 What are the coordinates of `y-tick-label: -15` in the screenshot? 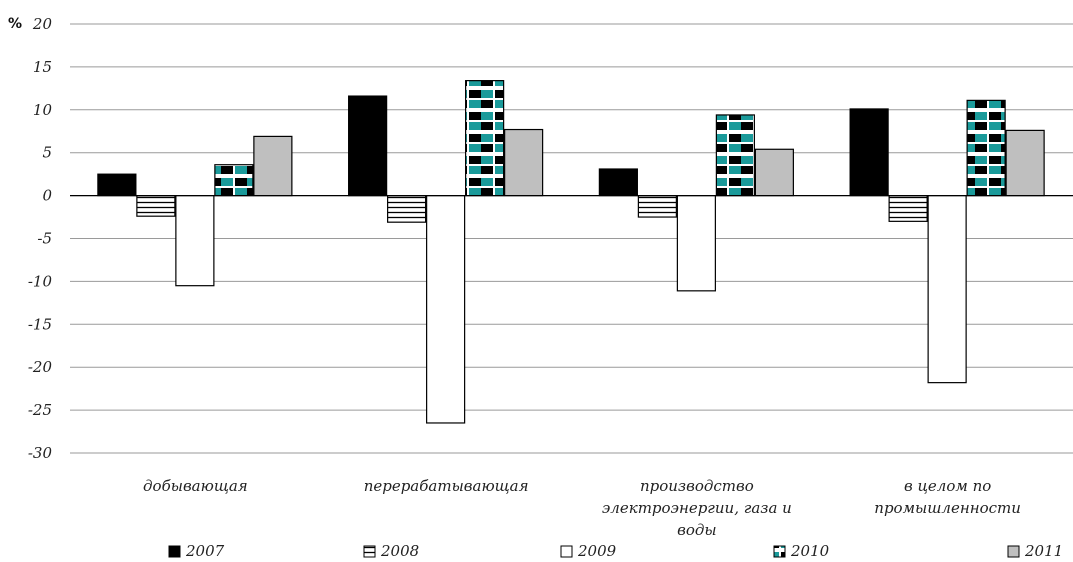 It's located at (40, 324).